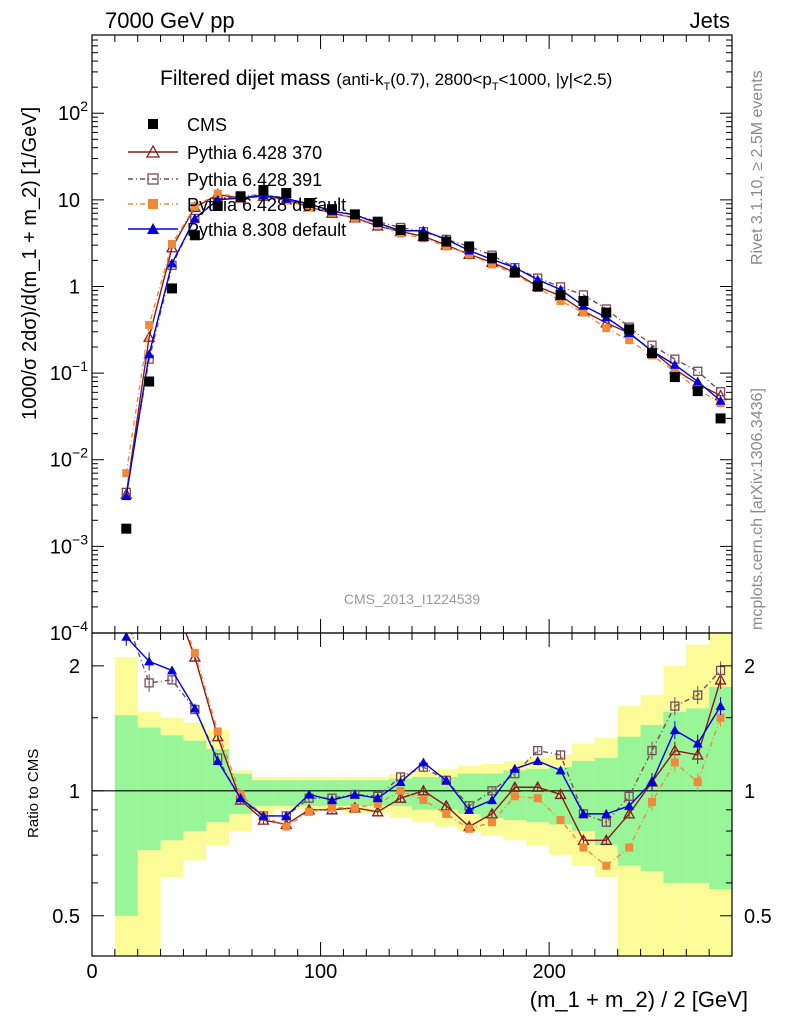 Image resolution: width=786 pixels, height=1024 pixels. Describe the element at coordinates (412, 599) in the screenshot. I see `analysis-label: CMS_2013_I1224539` at that location.